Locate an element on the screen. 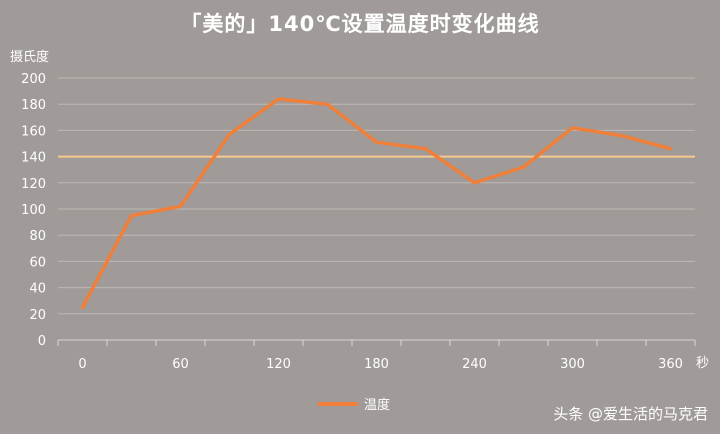 The width and height of the screenshot is (720, 434). x-tick-label: 240 is located at coordinates (474, 364).